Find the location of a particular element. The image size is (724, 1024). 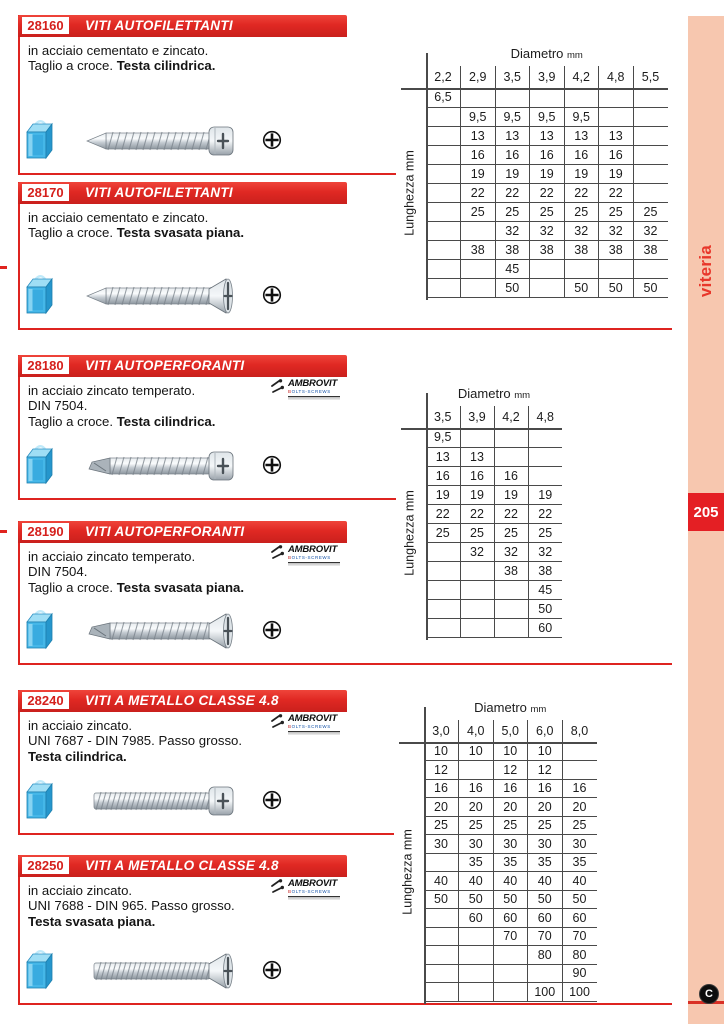

table-row: 13 13 13 13 13 is located at coordinates (547, 136).